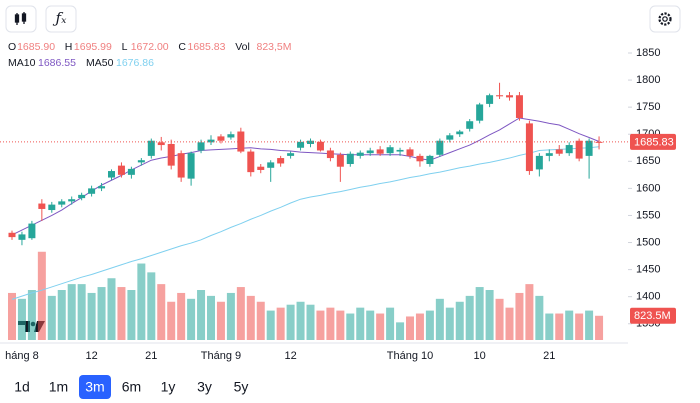 The height and width of the screenshot is (403, 700). I want to click on candle-type-button, so click(21, 19).